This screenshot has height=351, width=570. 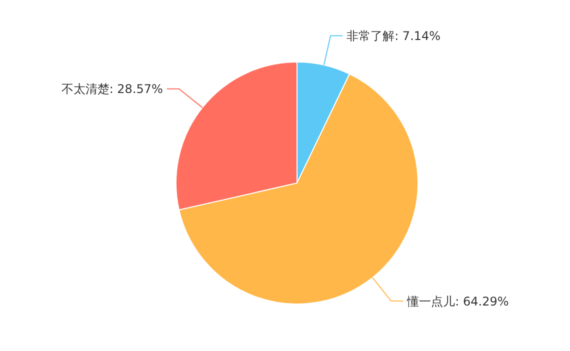 What do you see at coordinates (112, 89) in the screenshot?
I see `slice-label: 不太清楚: 28.57%` at bounding box center [112, 89].